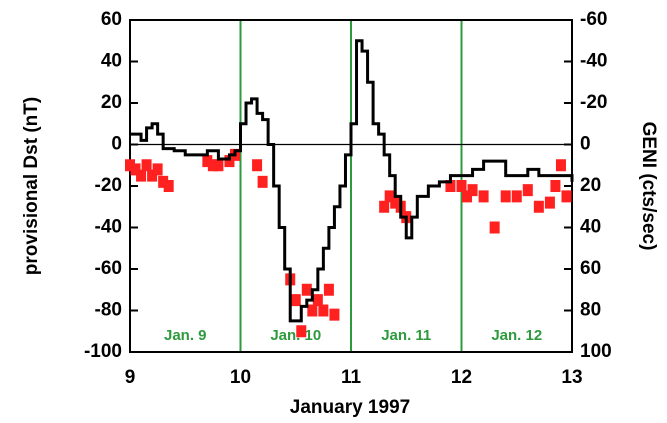  What do you see at coordinates (351, 377) in the screenshot?
I see `x-tick-label: 11` at bounding box center [351, 377].